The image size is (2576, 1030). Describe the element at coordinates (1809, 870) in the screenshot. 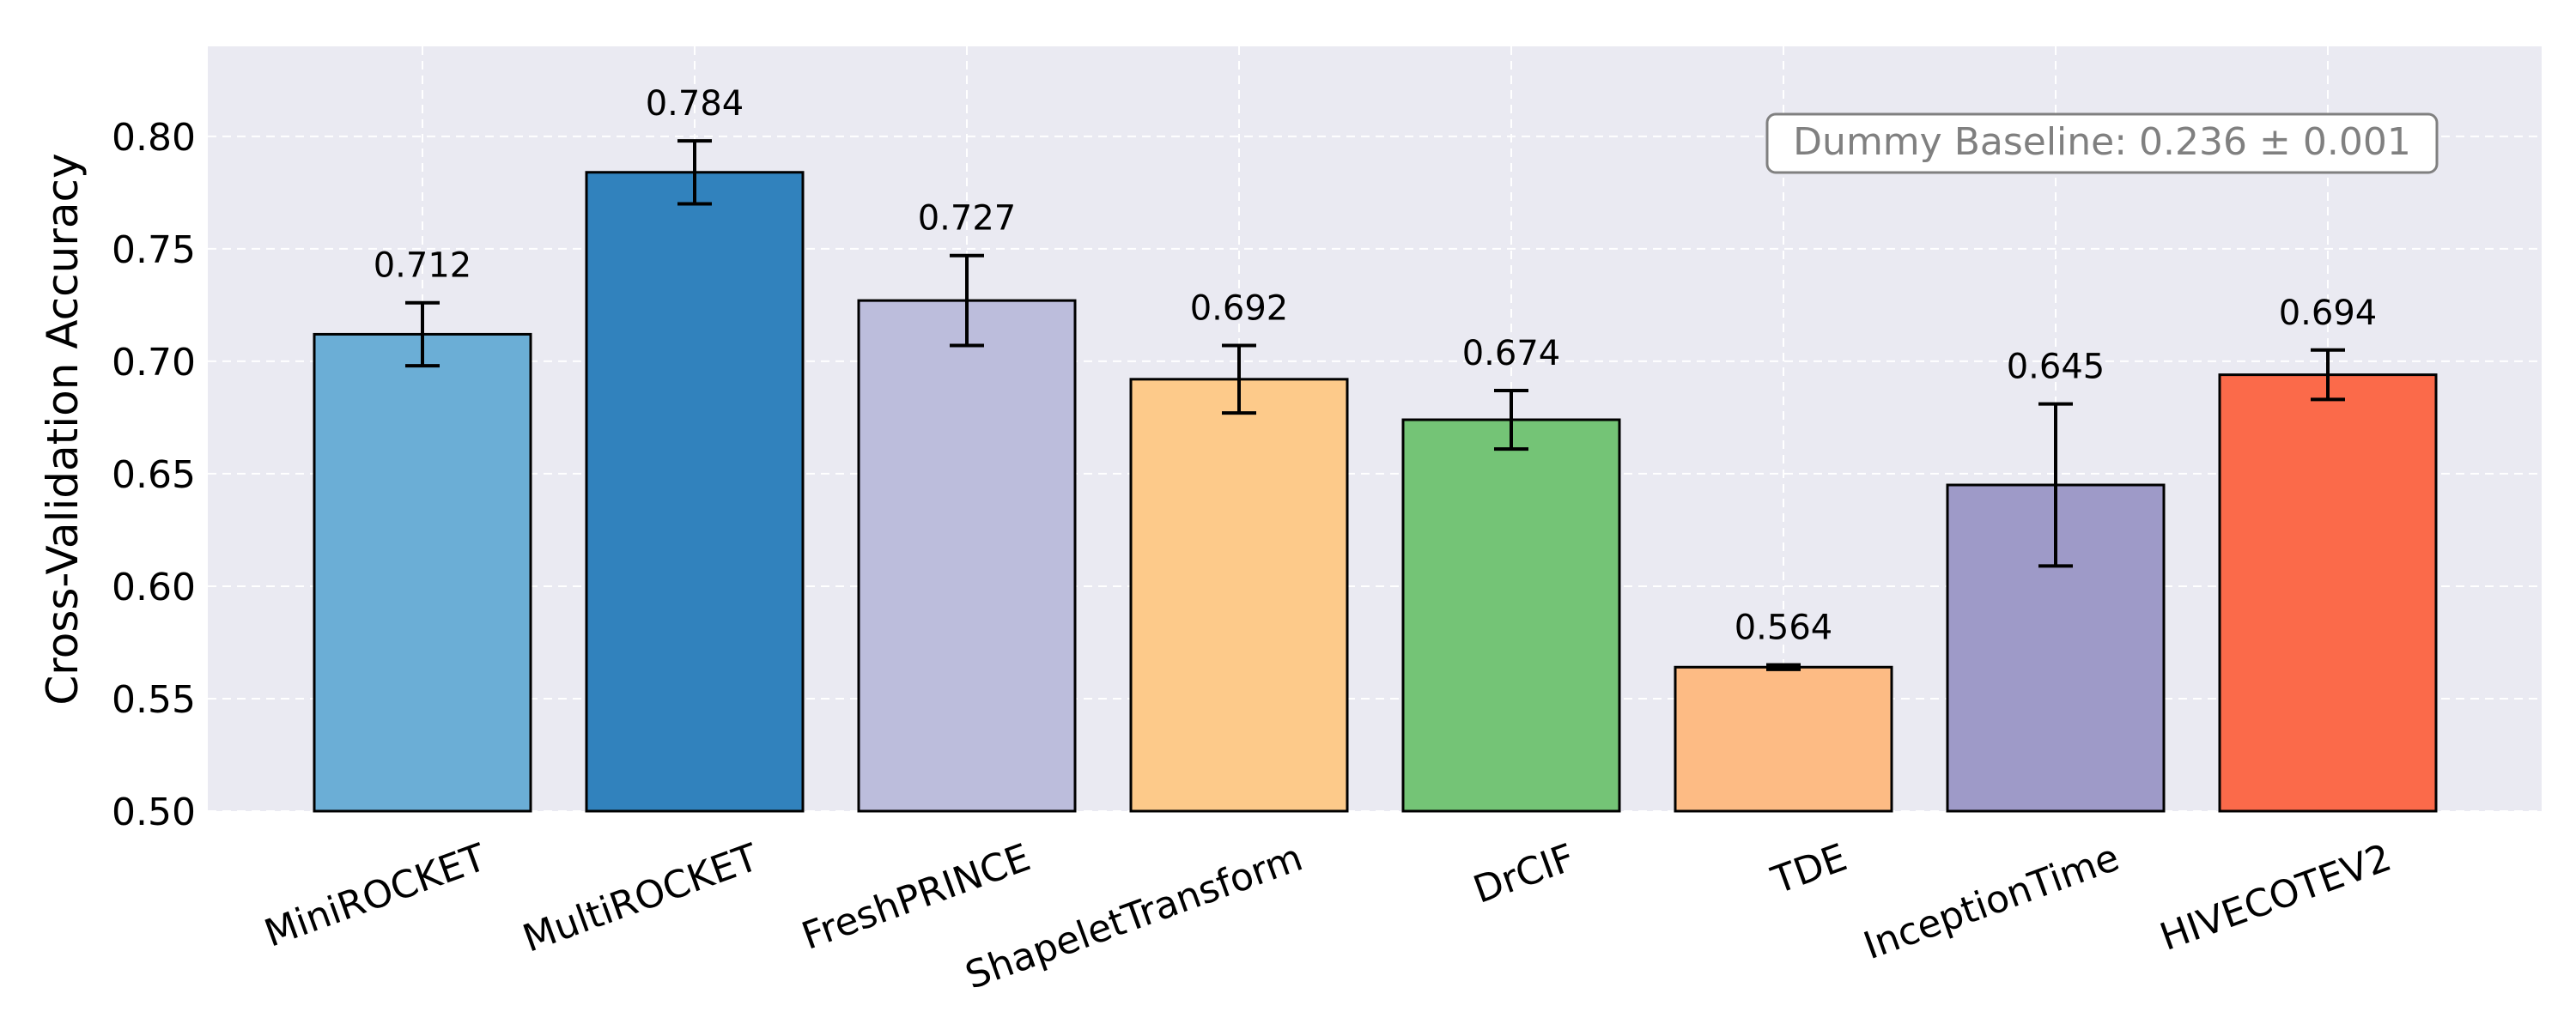

I see `x-tick-label: TDE` at that location.